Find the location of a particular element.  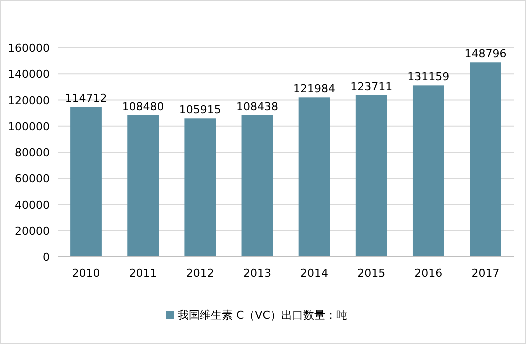

data-label: 123711 is located at coordinates (371, 87).